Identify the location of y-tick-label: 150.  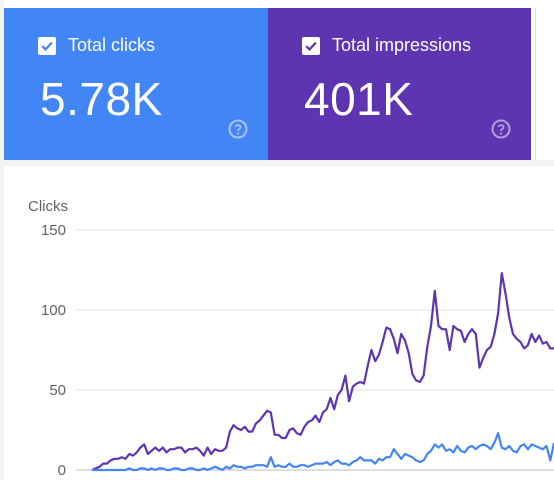
(53, 230).